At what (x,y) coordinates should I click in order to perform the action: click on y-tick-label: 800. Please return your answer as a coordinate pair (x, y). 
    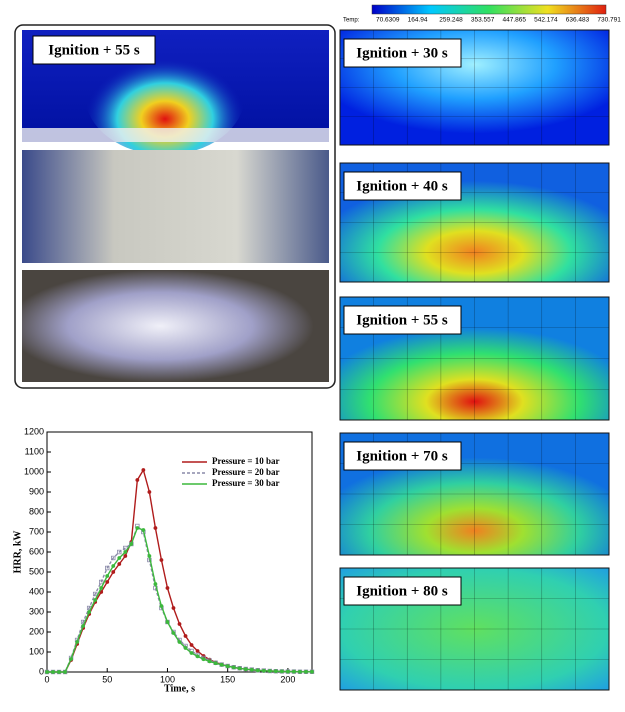
    Looking at the image, I should click on (36, 511).